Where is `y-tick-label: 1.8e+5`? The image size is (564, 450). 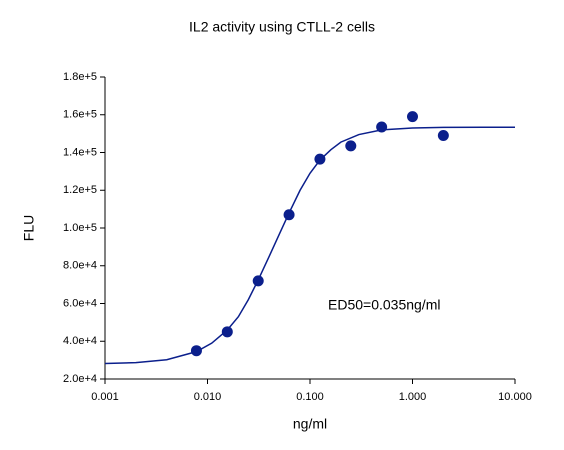 y-tick-label: 1.8e+5 is located at coordinates (80, 77).